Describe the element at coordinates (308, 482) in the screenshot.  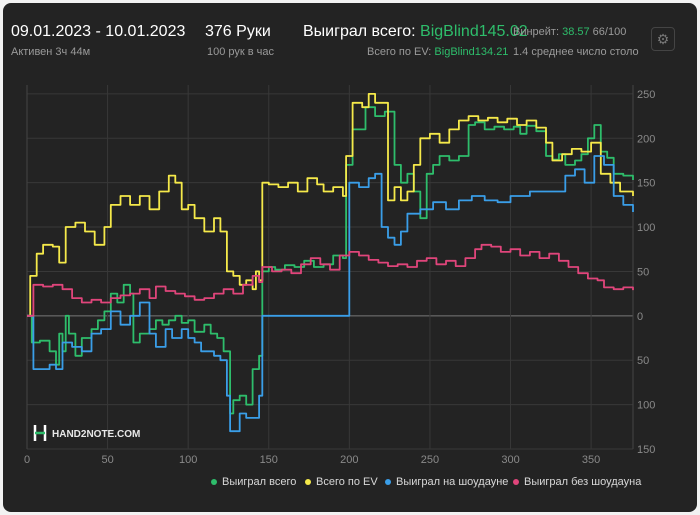
I see `legend-dot-ev` at that location.